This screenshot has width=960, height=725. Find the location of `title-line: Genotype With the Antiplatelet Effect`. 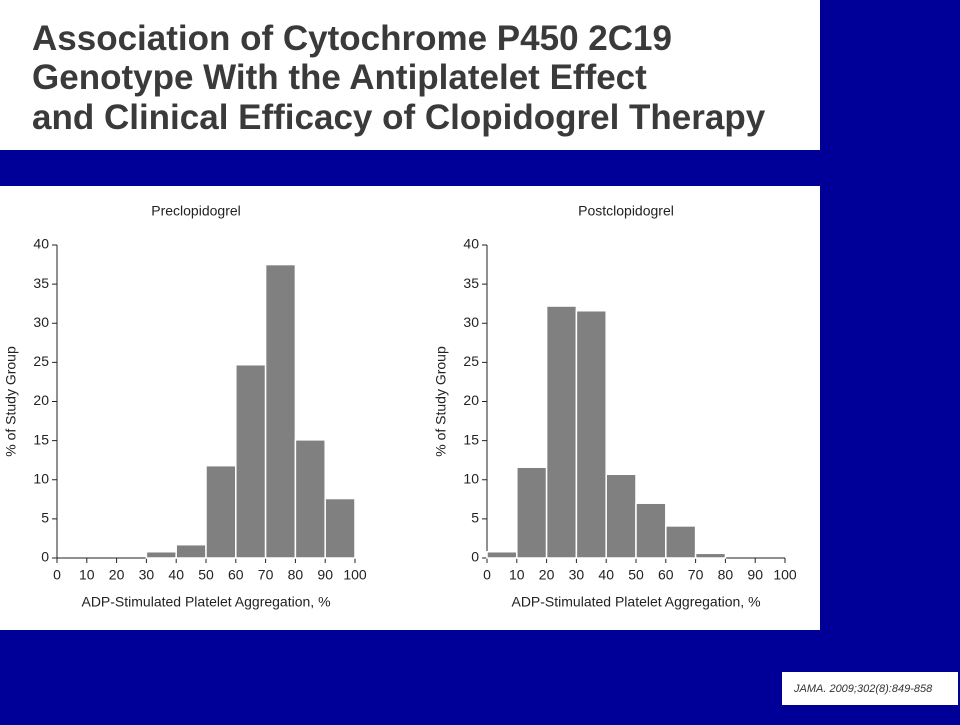

title-line: Genotype With the Antiplatelet Effect is located at coordinates (339, 77).